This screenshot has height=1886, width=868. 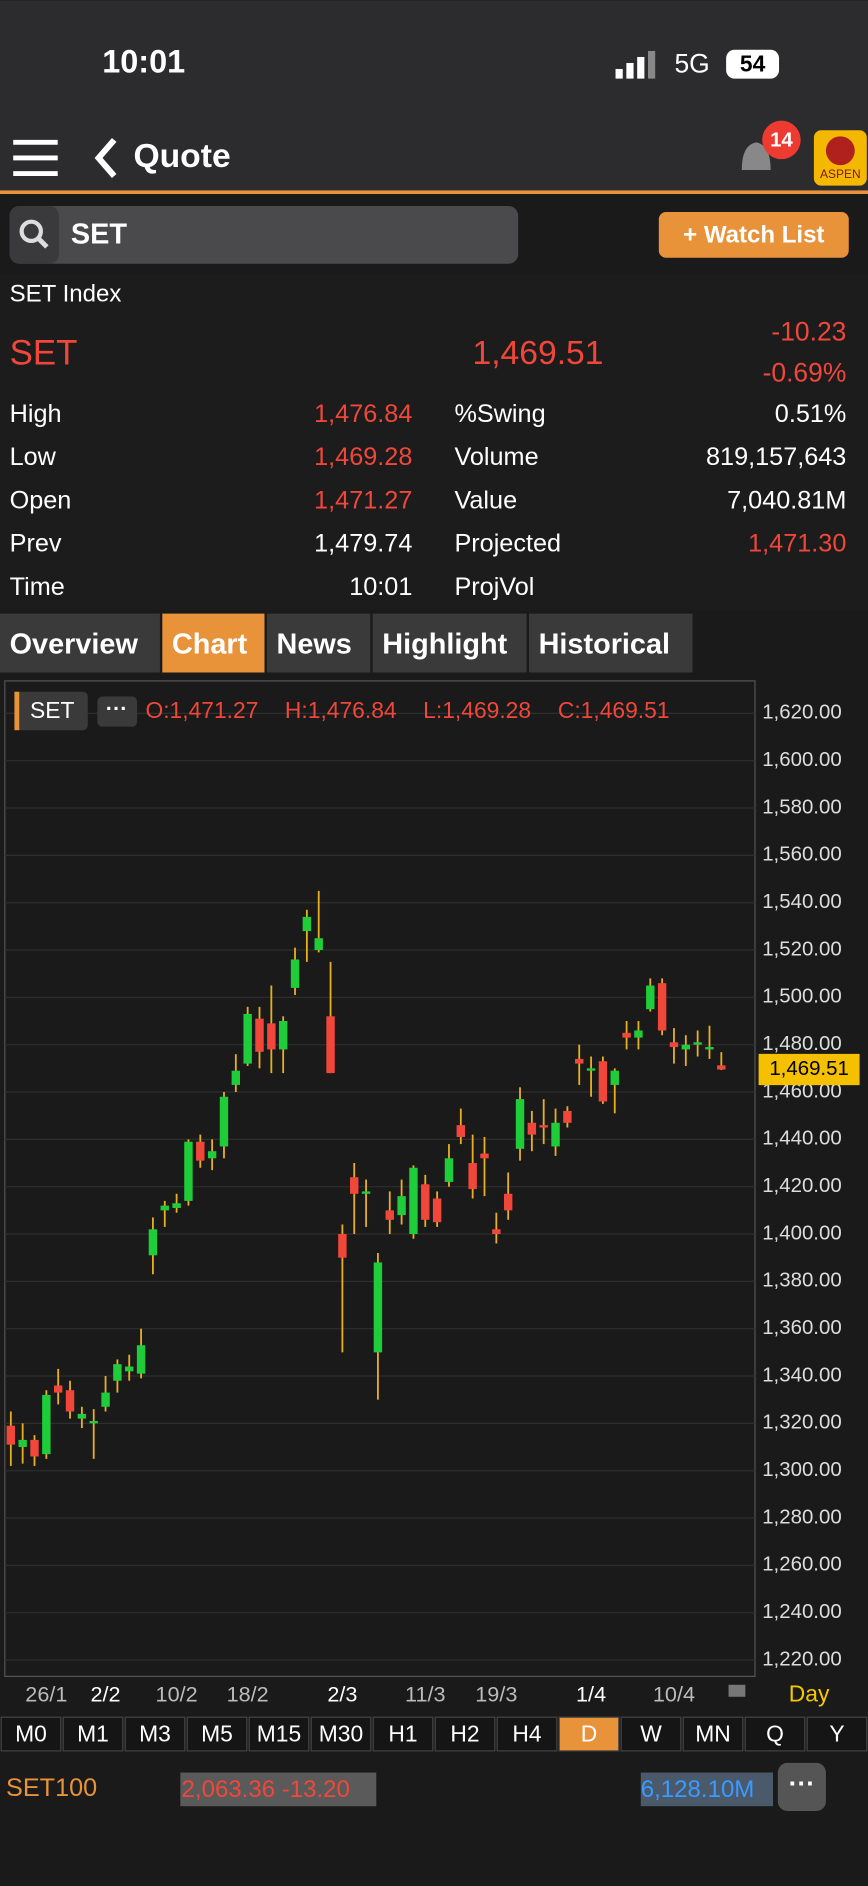 I want to click on badge, so click(x=781, y=140).